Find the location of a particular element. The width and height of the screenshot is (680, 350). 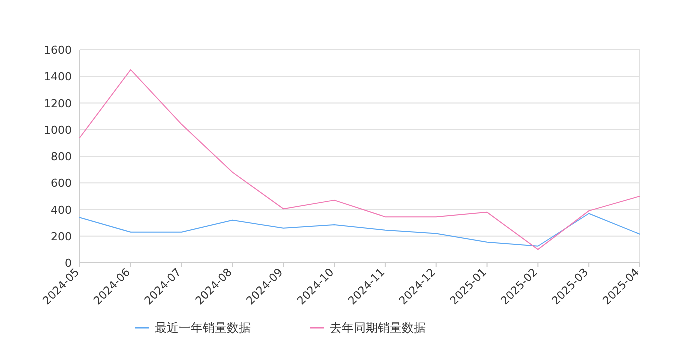

legend-label: 去年同期销量数据 is located at coordinates (378, 328).